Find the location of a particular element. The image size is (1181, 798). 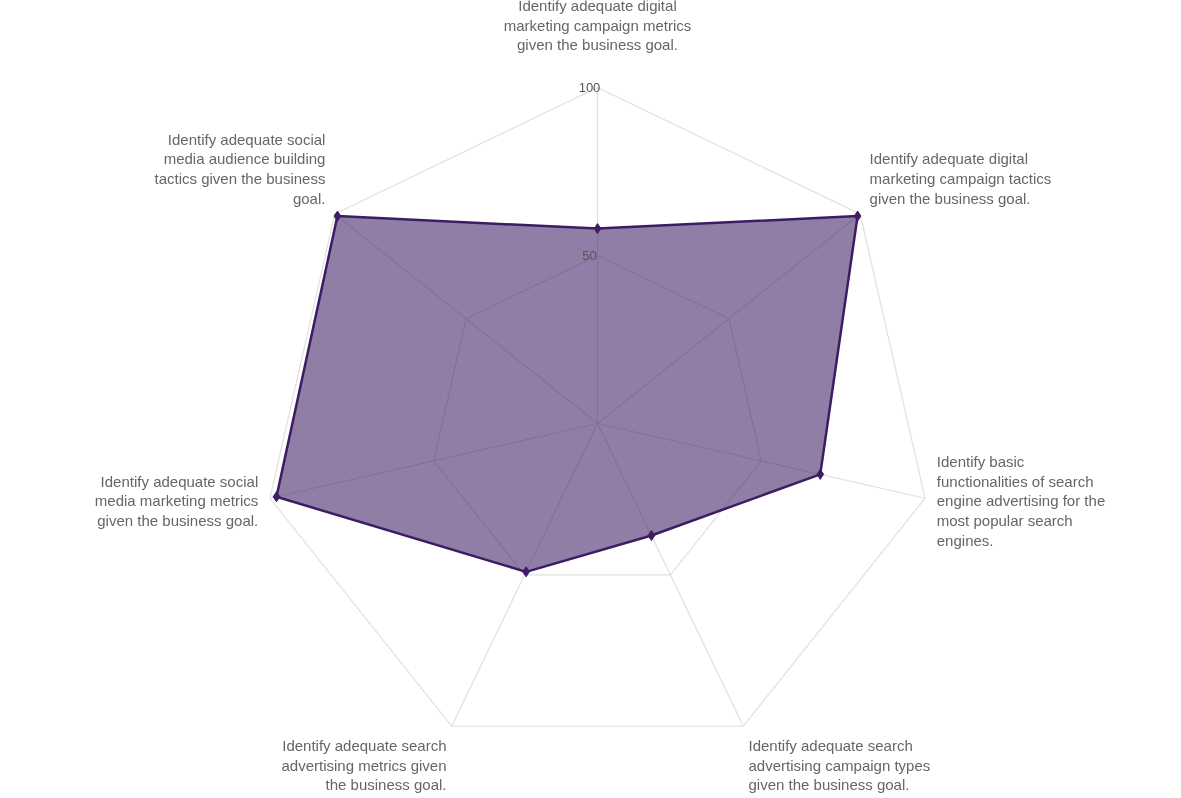

spoke-label: Identify adequate digital marketing campaign metrics given the business goal. is located at coordinates (597, 27).